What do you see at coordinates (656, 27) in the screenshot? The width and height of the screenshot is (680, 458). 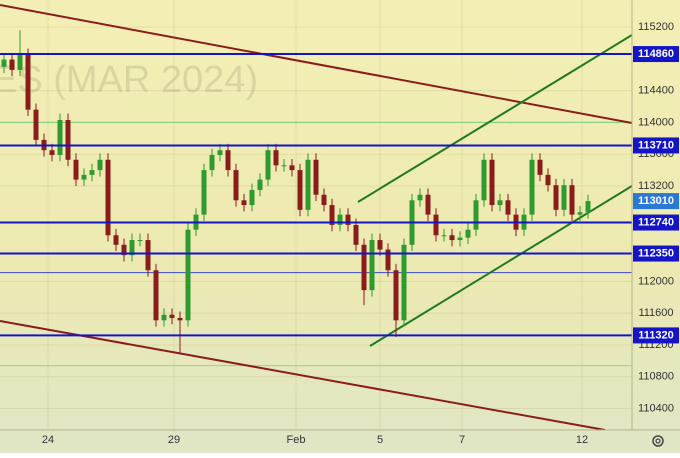 I see `y-tick-label: 115200` at bounding box center [656, 27].